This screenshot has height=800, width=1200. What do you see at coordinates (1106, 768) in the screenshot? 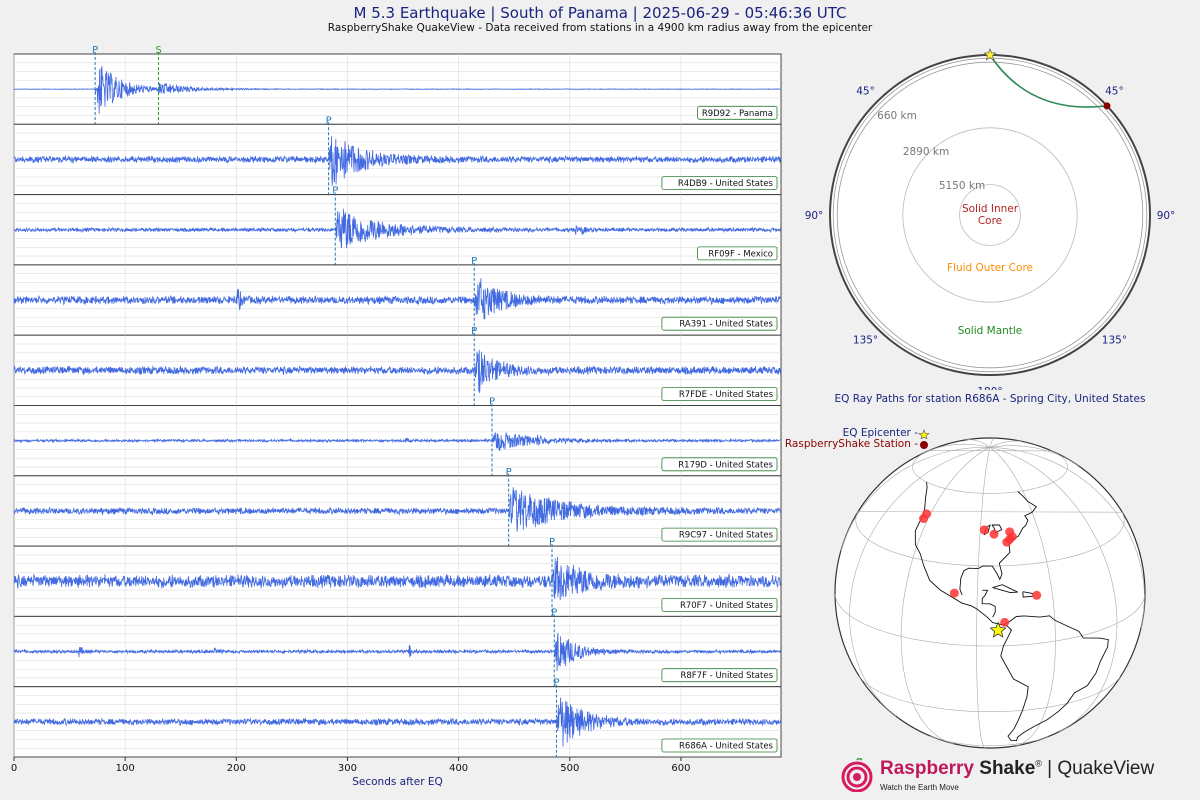
I see `brand-product: QuakeView` at bounding box center [1106, 768].